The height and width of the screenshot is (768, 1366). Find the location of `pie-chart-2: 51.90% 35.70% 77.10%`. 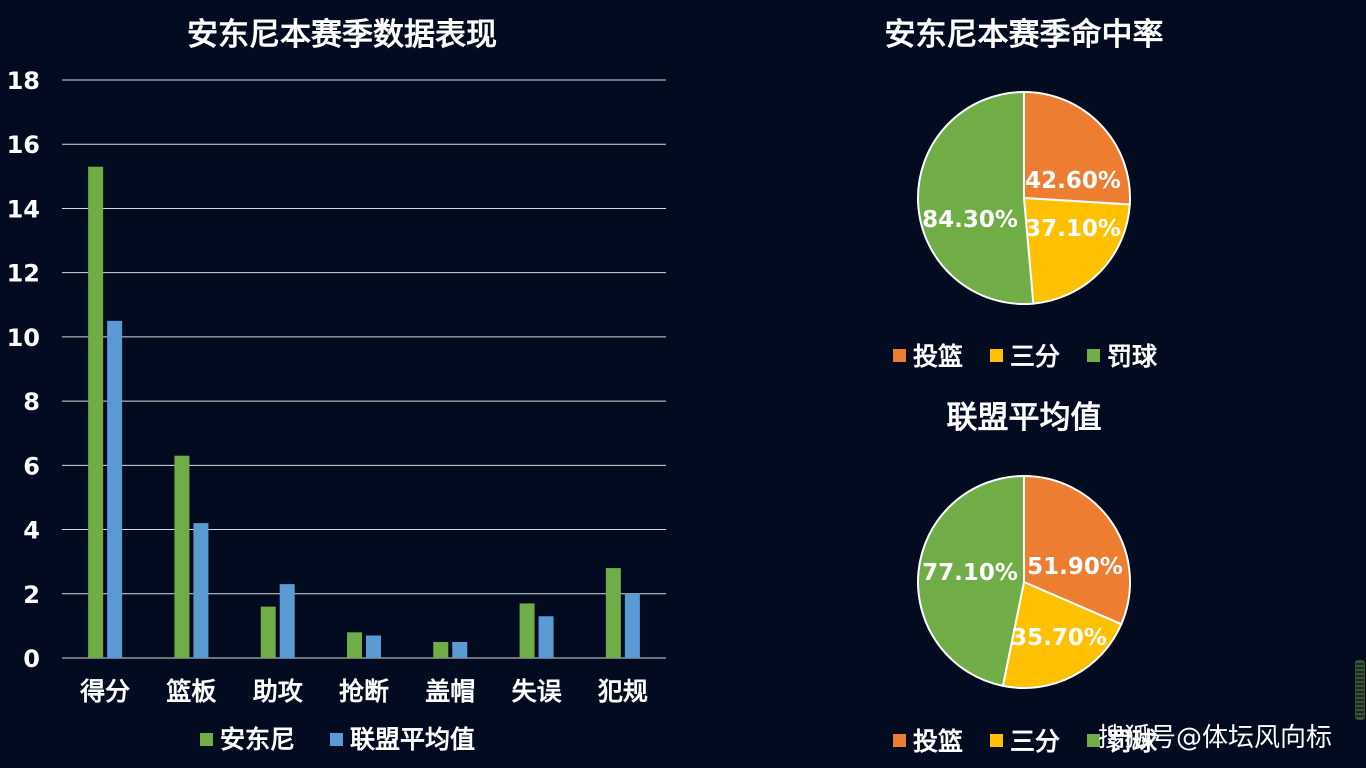

pie-chart-2: 51.90% 35.70% 77.10% is located at coordinates (1024, 581).